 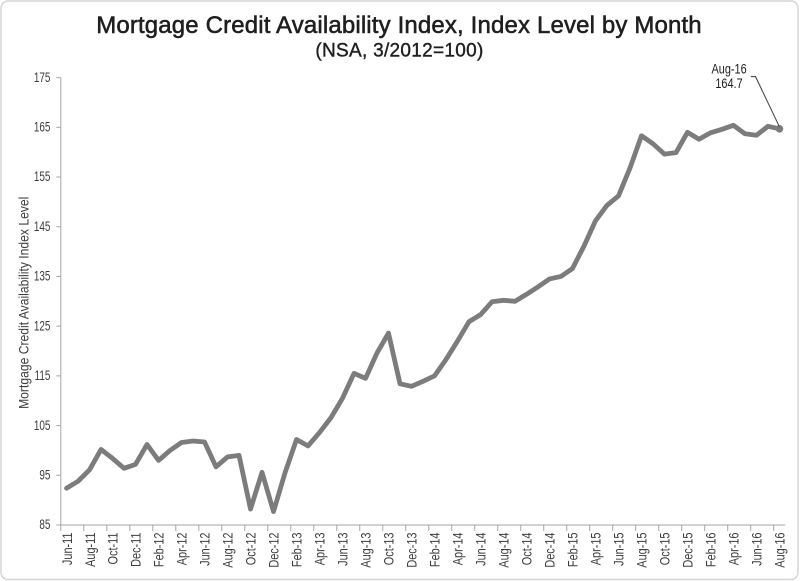 What do you see at coordinates (67, 548) in the screenshot?
I see `svg-text: Jun-11` at bounding box center [67, 548].